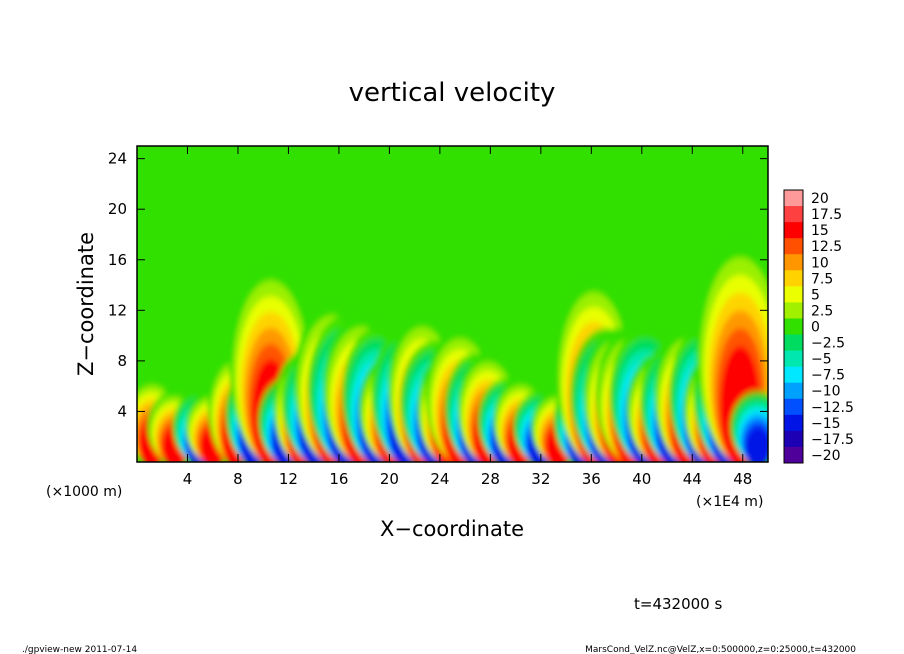 The image size is (904, 654). Describe the element at coordinates (826, 456) in the screenshot. I see `colorbar-label: −20` at that location.